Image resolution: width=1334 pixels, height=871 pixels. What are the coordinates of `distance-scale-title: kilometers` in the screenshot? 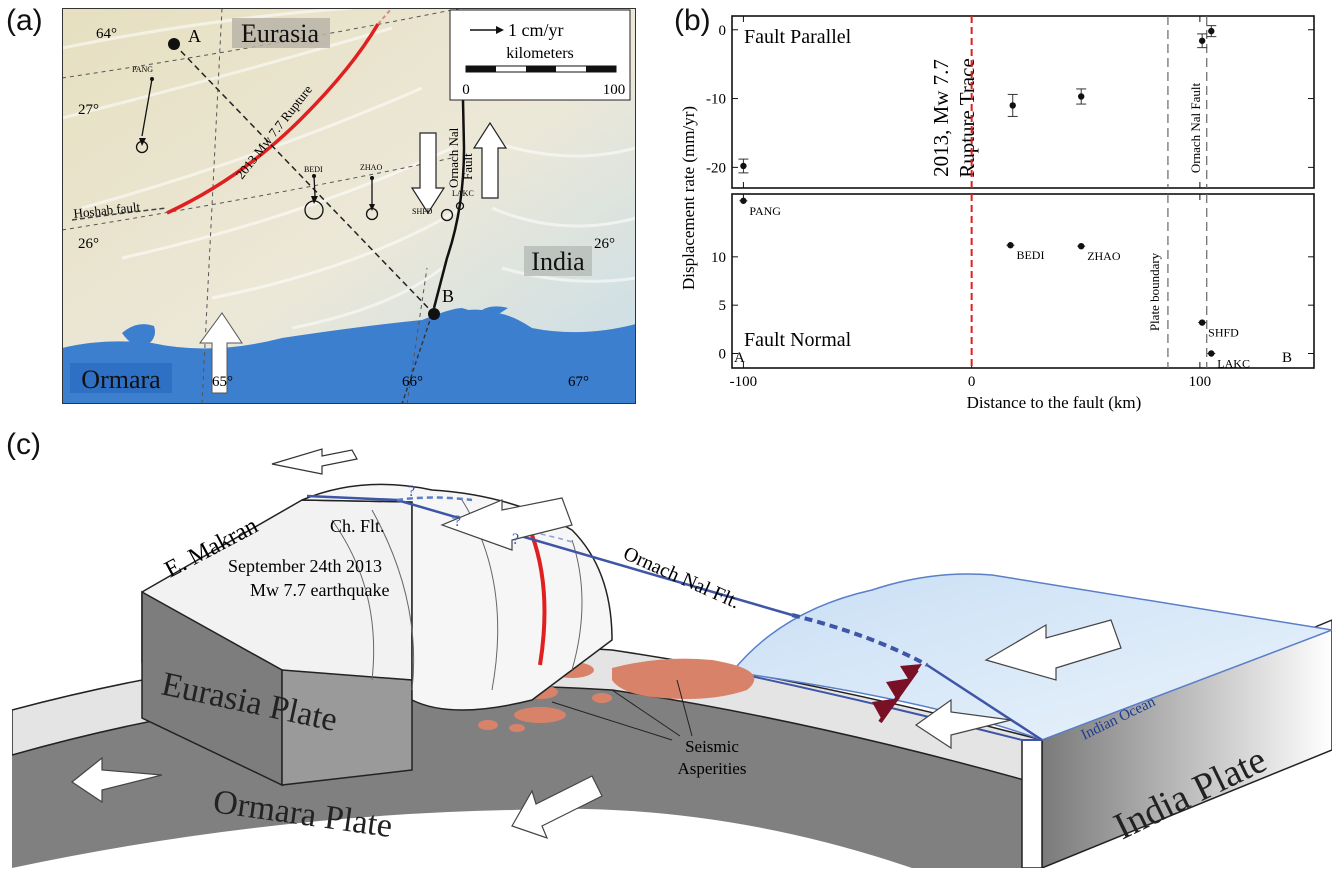 It's located at (540, 53).